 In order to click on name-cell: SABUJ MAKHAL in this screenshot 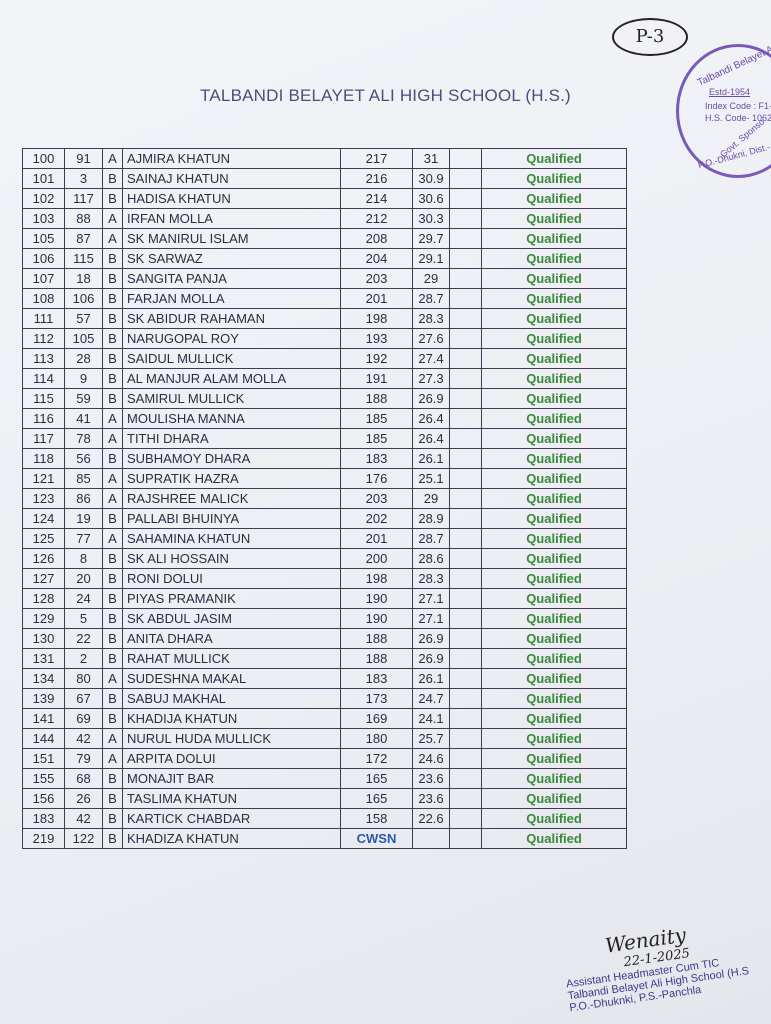, I will do `click(231, 698)`.